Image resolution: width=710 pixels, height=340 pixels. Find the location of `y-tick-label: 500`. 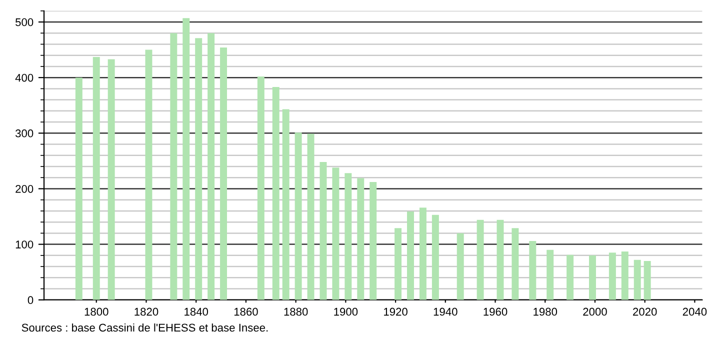

y-tick-label: 500 is located at coordinates (25, 22).